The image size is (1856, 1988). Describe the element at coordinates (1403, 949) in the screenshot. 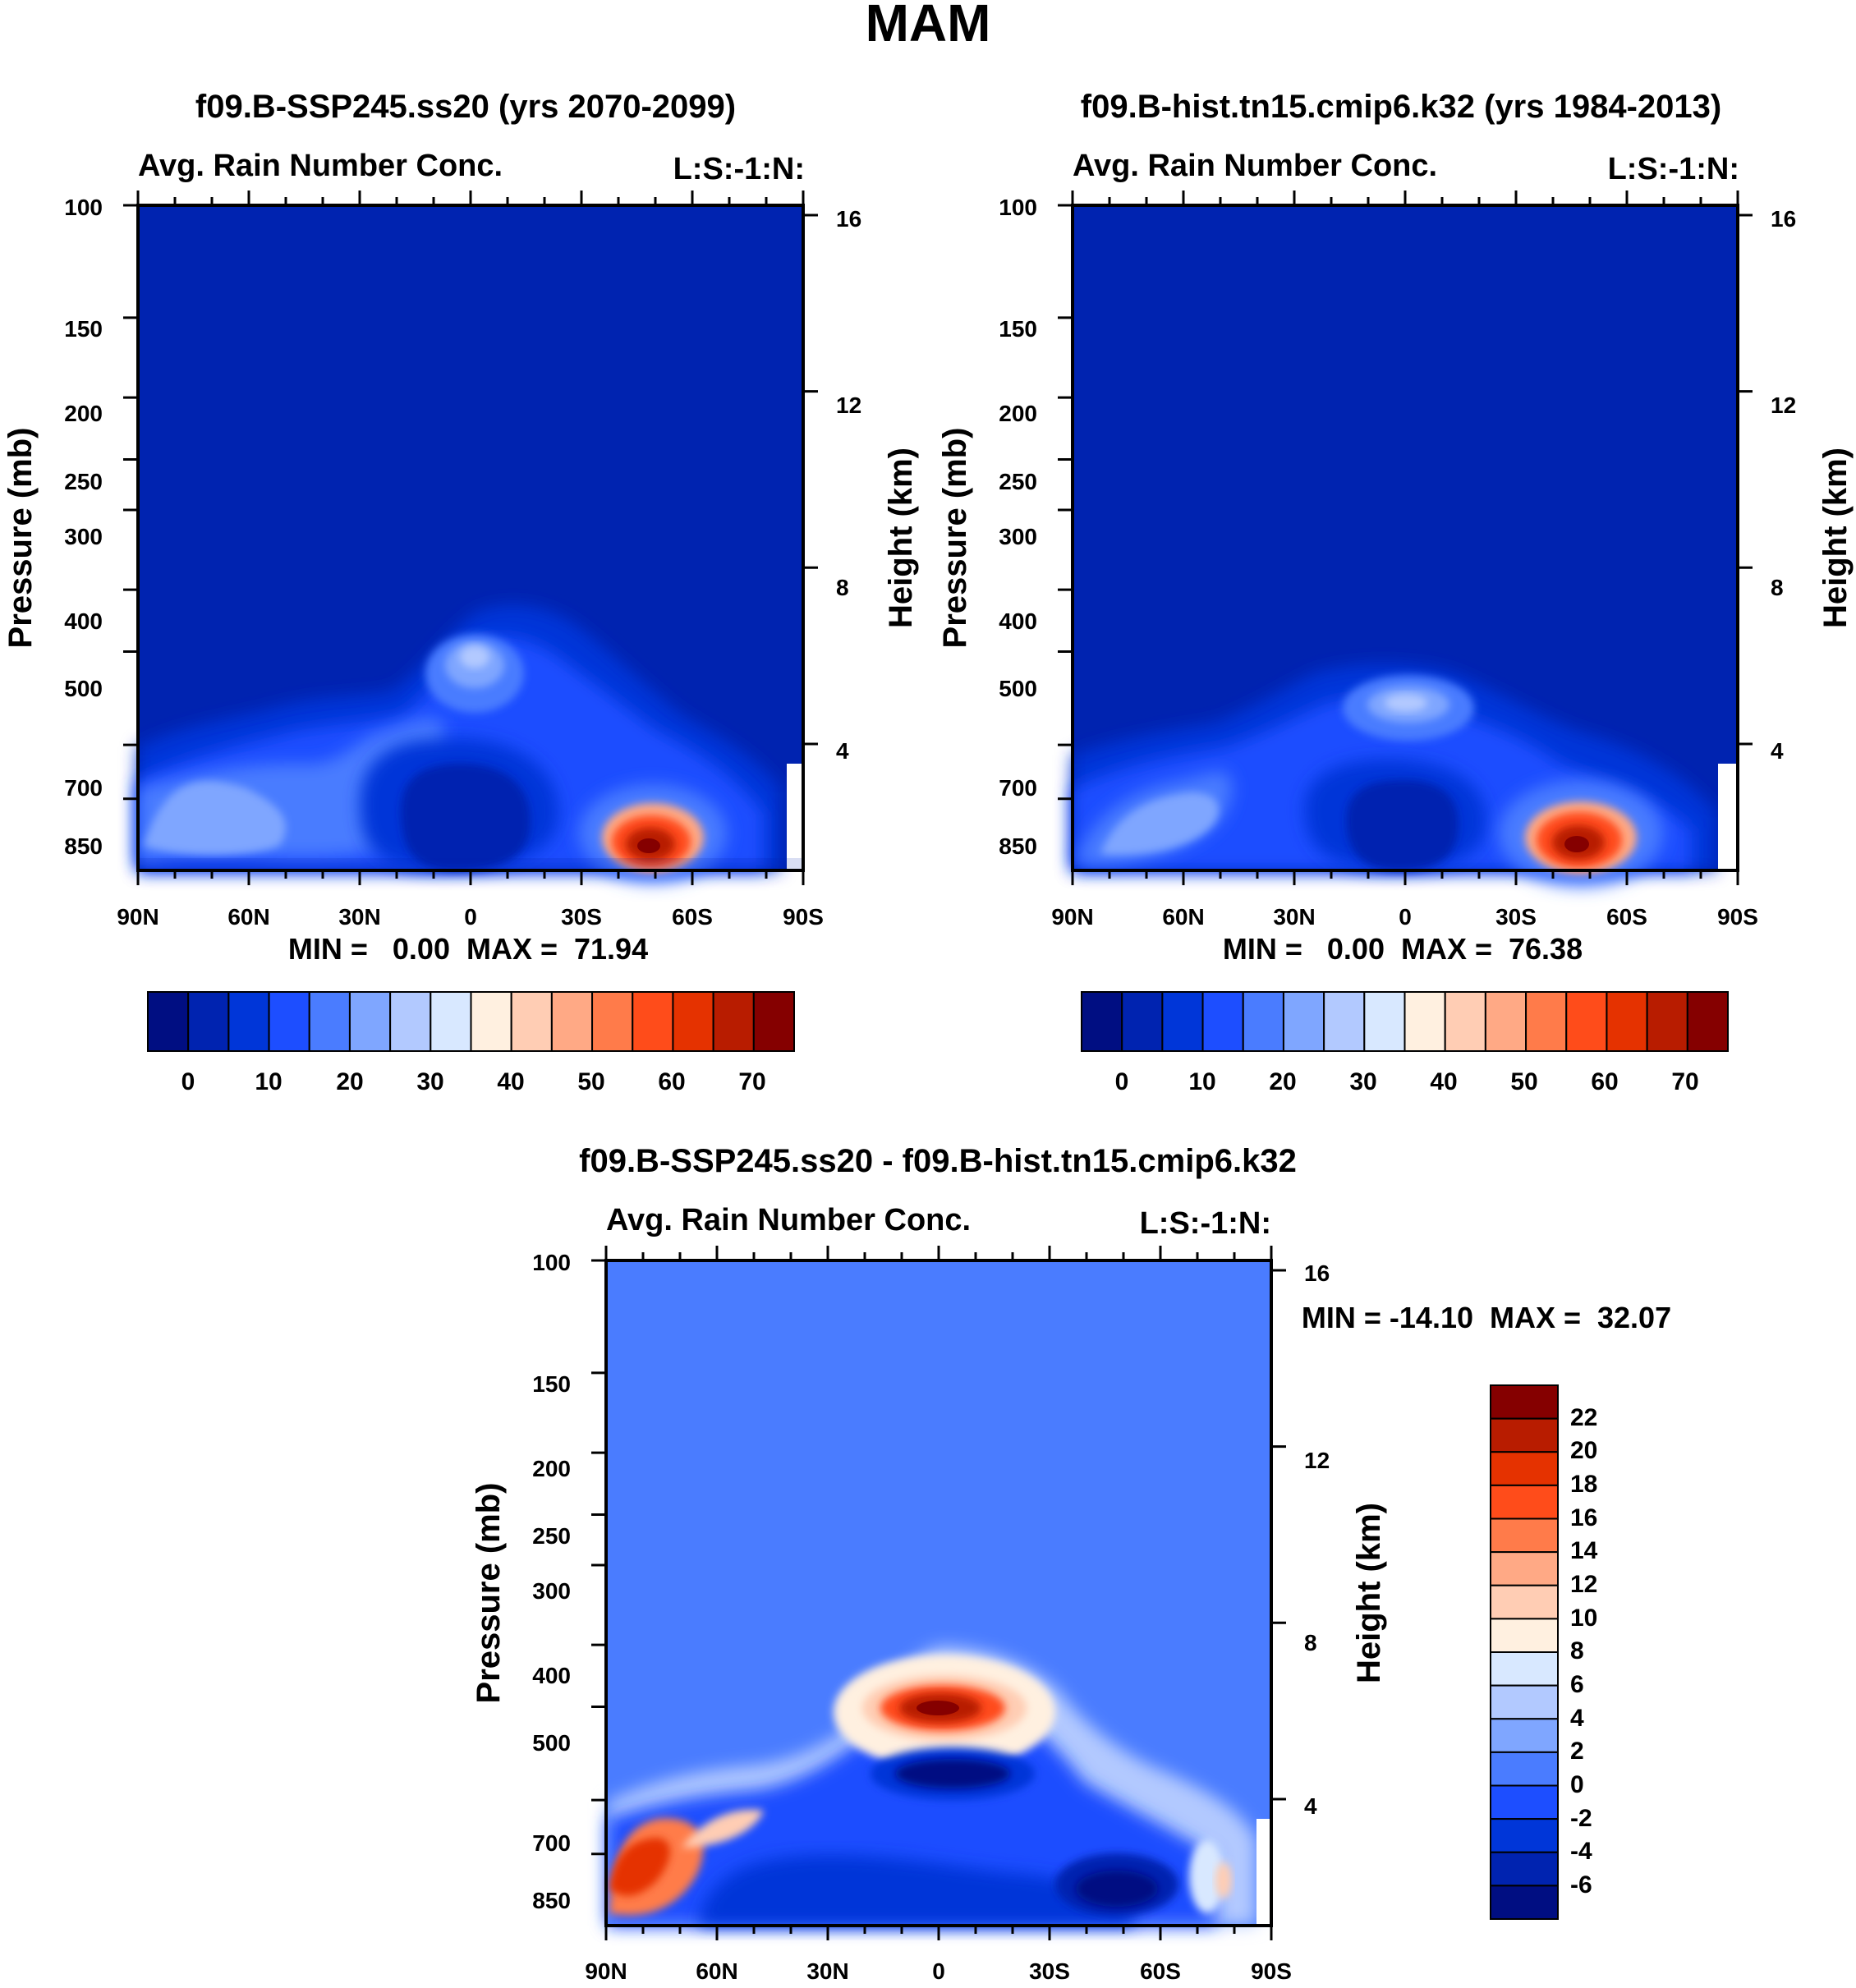

I see `stats-text: MIN = 0.00 MAX = 76.38` at that location.